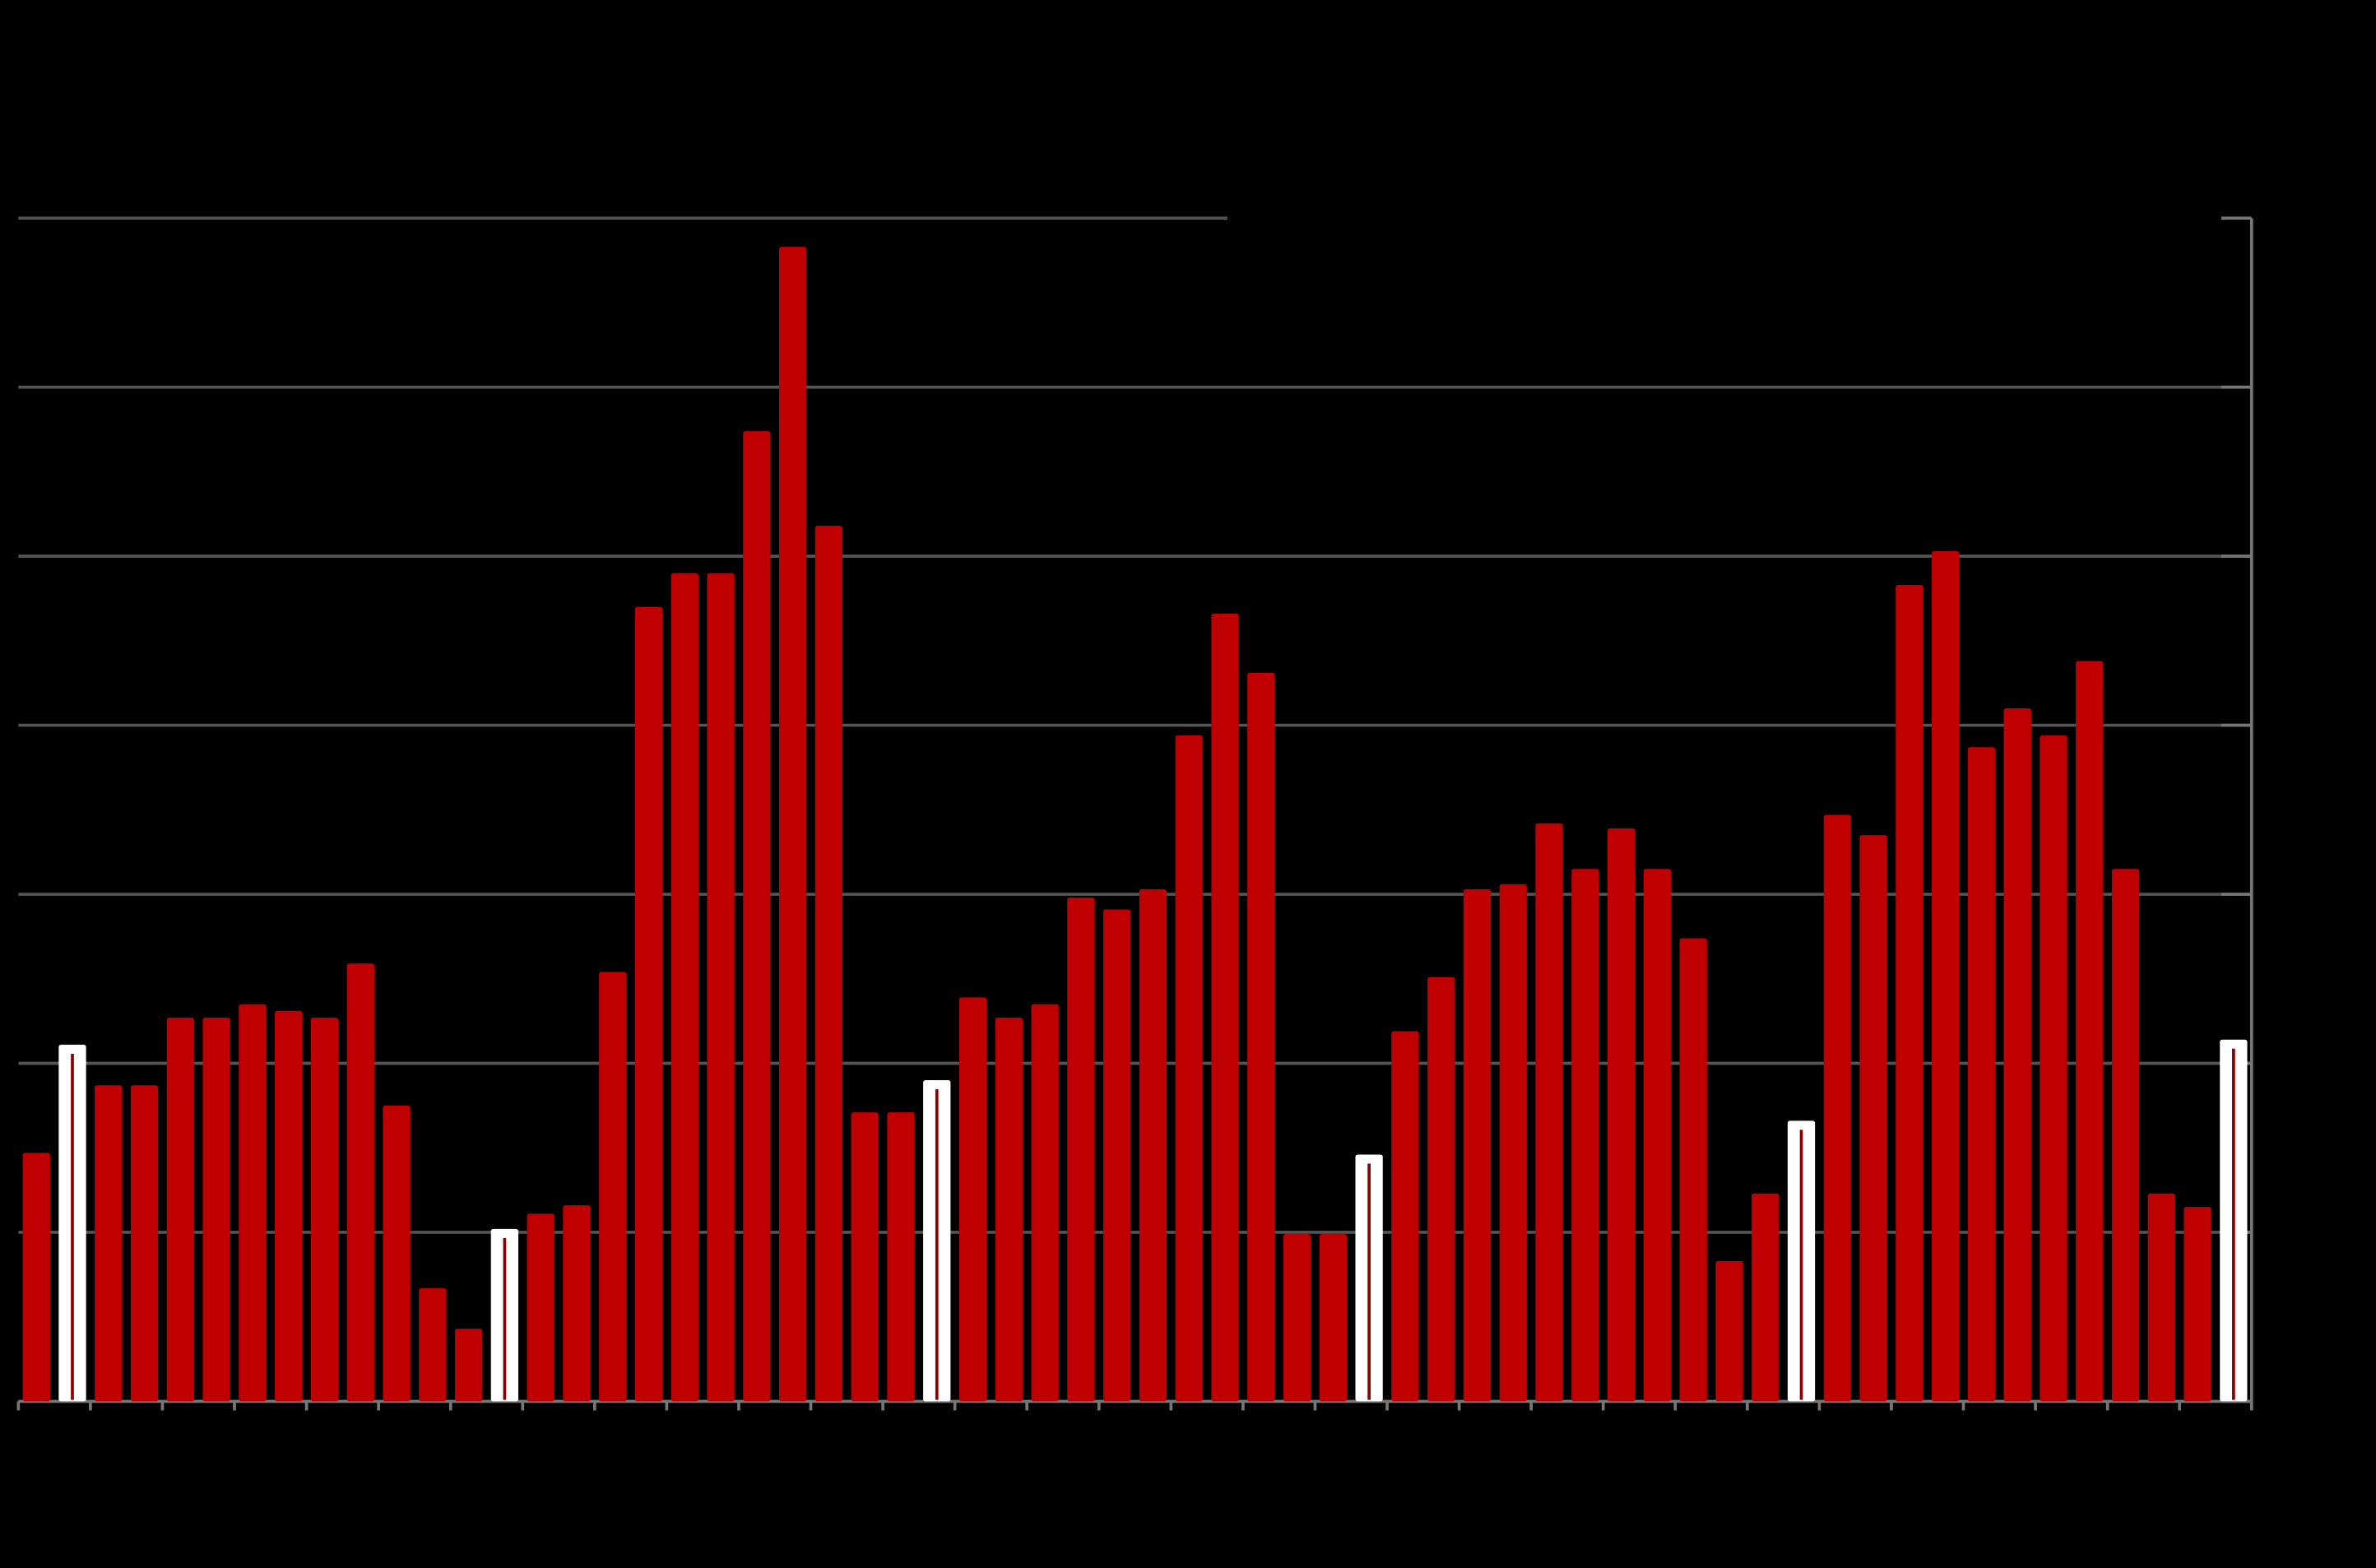 Image resolution: width=2376 pixels, height=1568 pixels. What do you see at coordinates (2269, 723) in the screenshot?
I see `y-tick-label: 4` at bounding box center [2269, 723].